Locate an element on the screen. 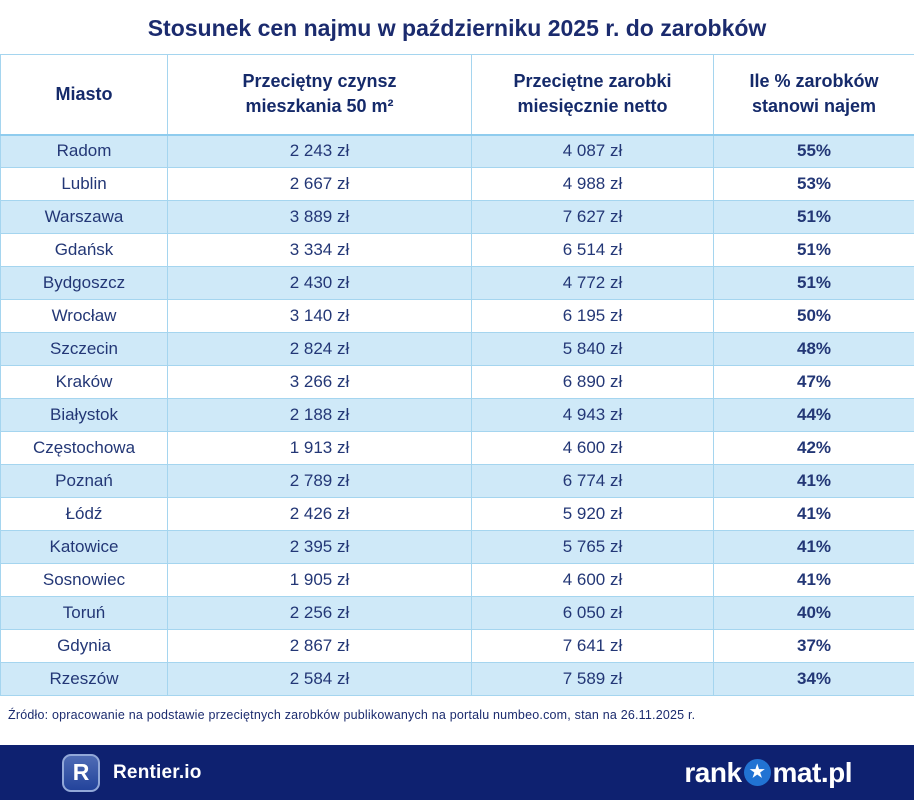 Image resolution: width=914 pixels, height=800 pixels. table-row: Gdańsk 3 334 zł 6 514 zł 51% is located at coordinates (457, 250).